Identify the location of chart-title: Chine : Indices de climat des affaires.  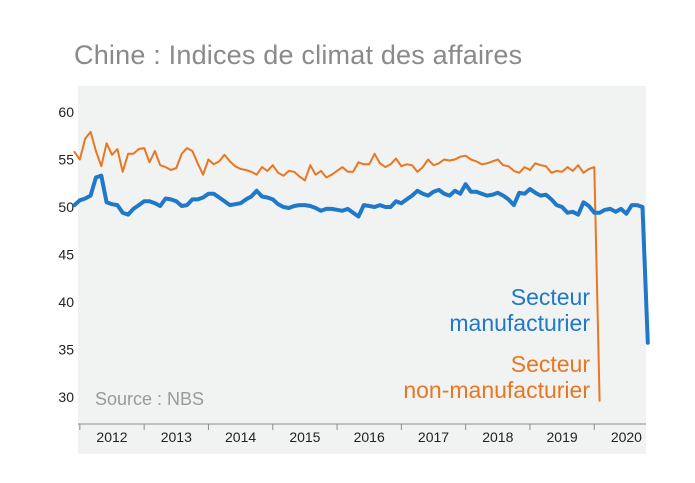
(298, 55).